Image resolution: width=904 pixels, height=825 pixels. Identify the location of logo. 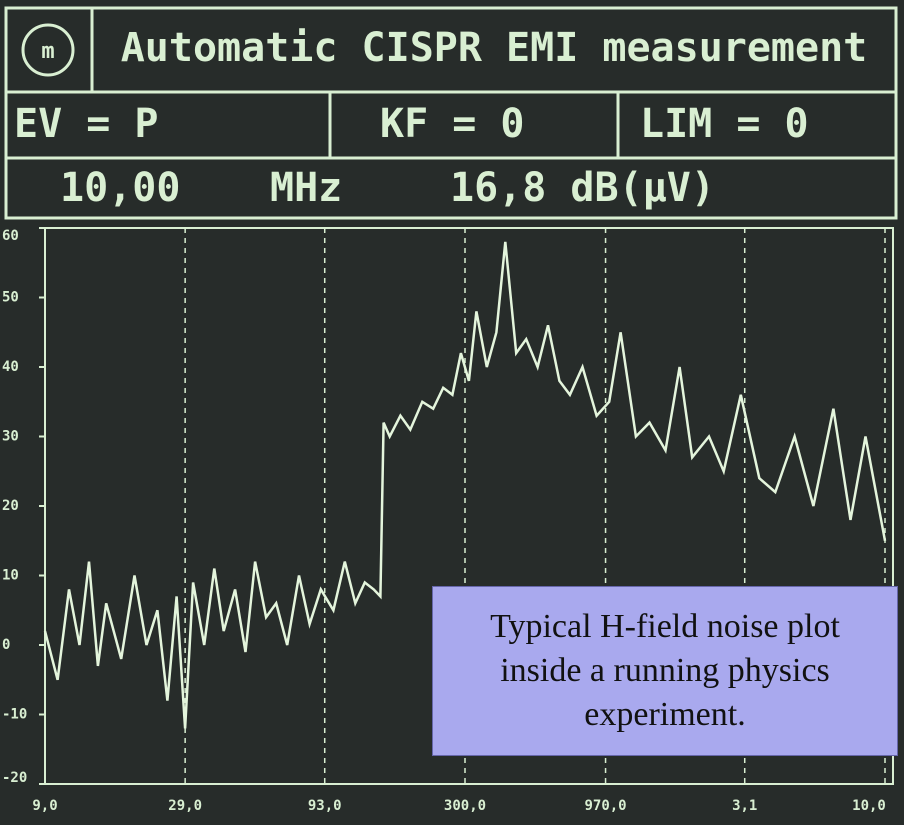
(48, 50).